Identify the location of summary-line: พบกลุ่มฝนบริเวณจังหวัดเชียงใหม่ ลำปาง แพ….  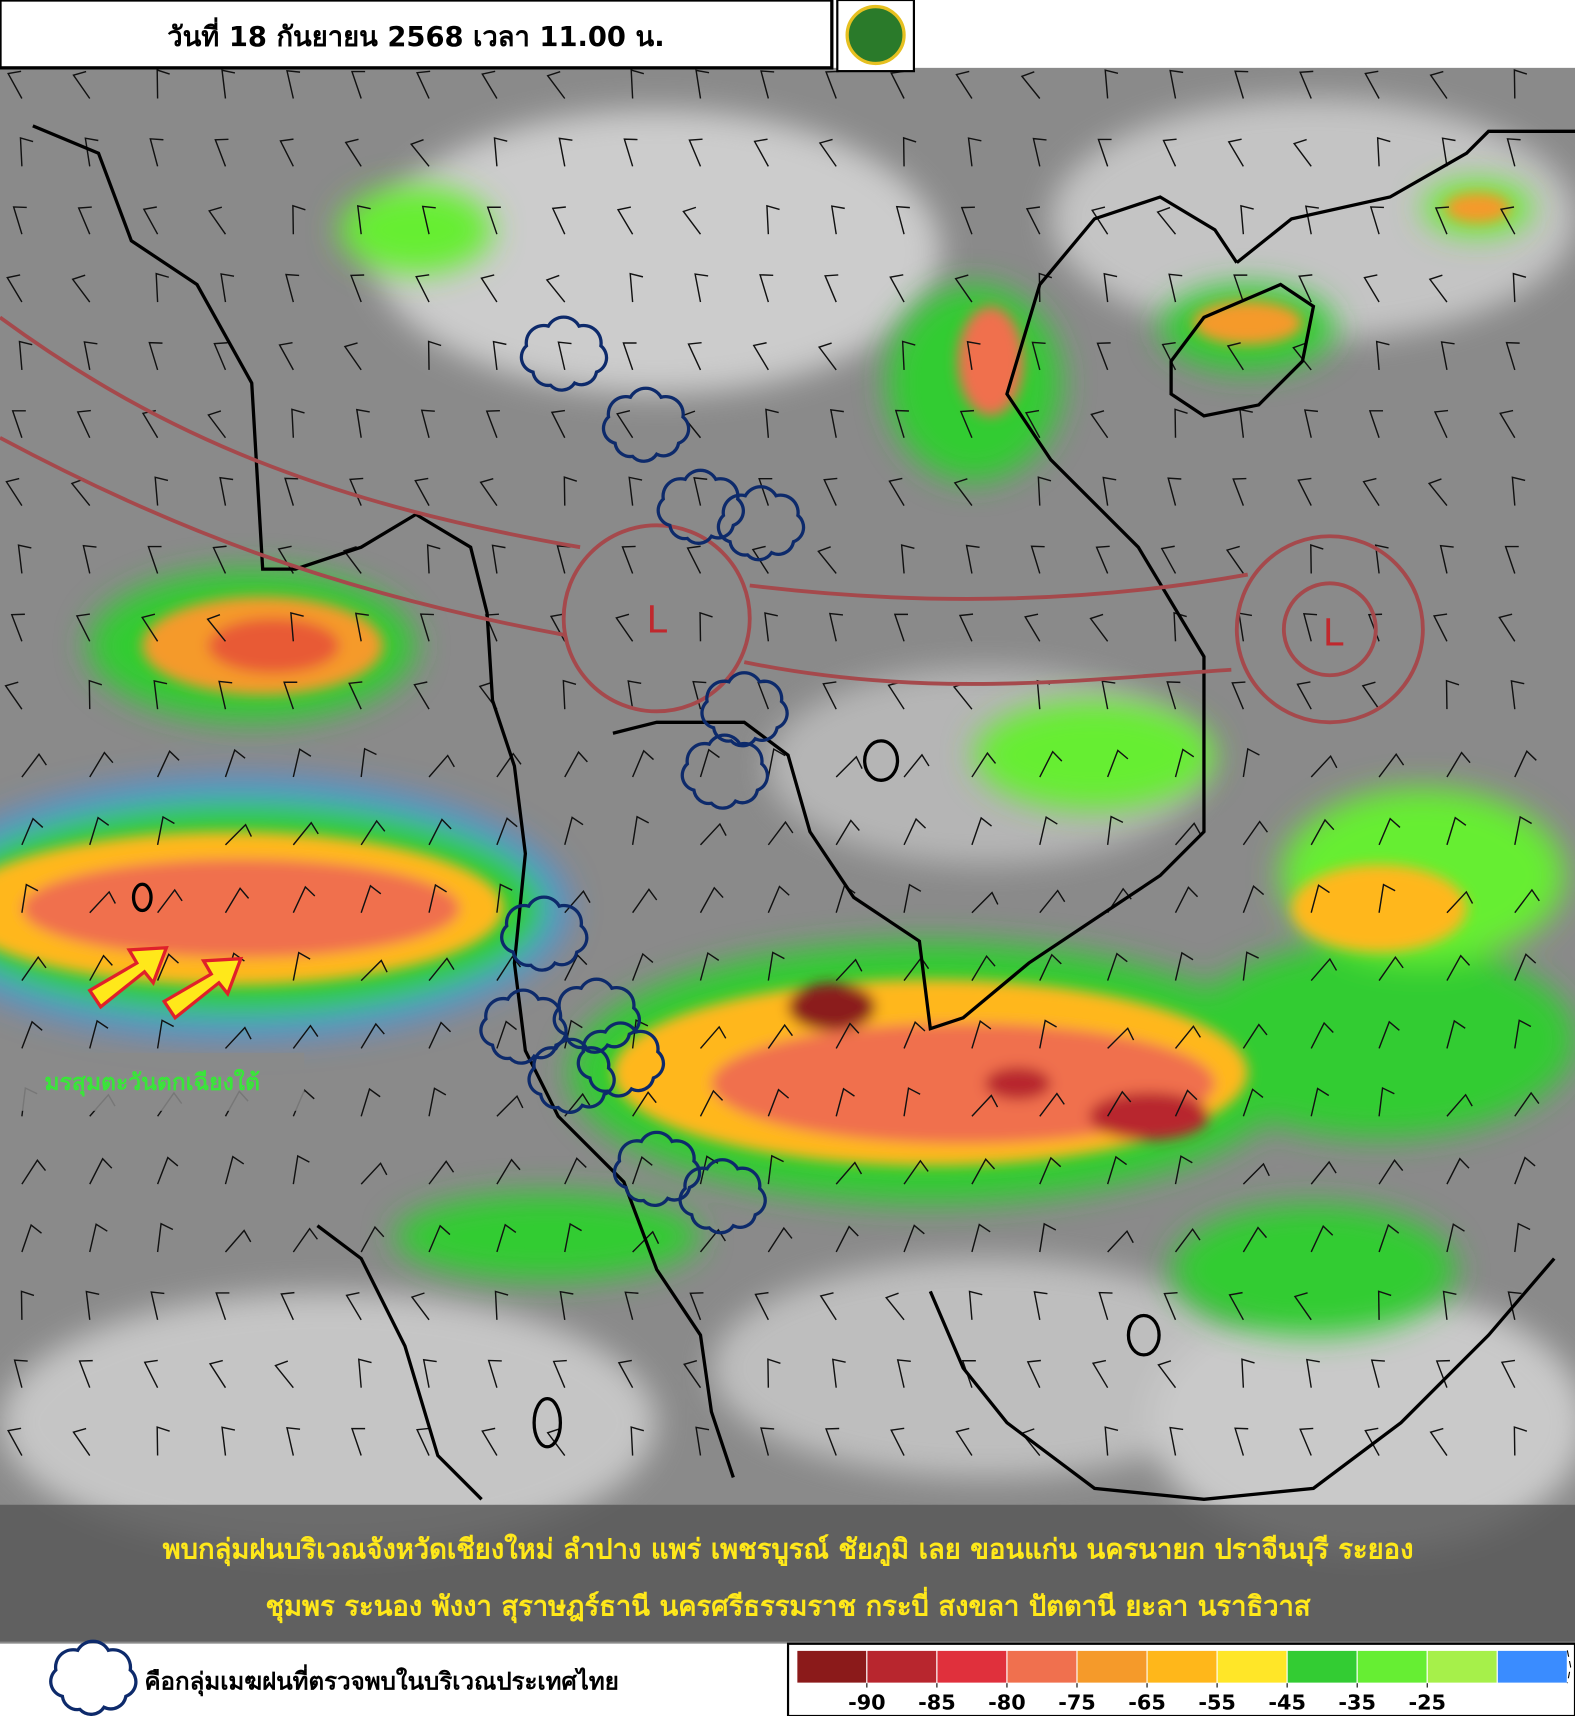
(788, 1549).